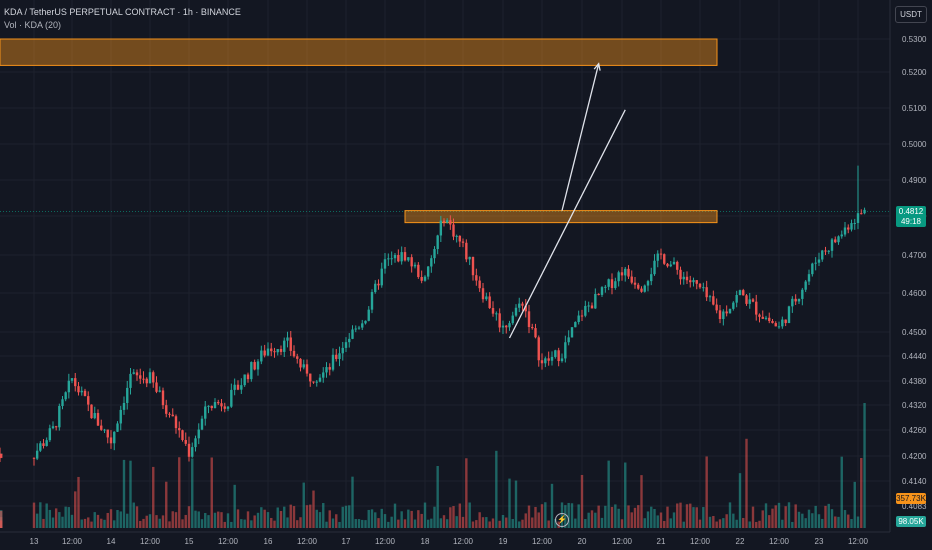 This screenshot has width=932, height=550. I want to click on price-tick-label: 0.4320, so click(914, 405).